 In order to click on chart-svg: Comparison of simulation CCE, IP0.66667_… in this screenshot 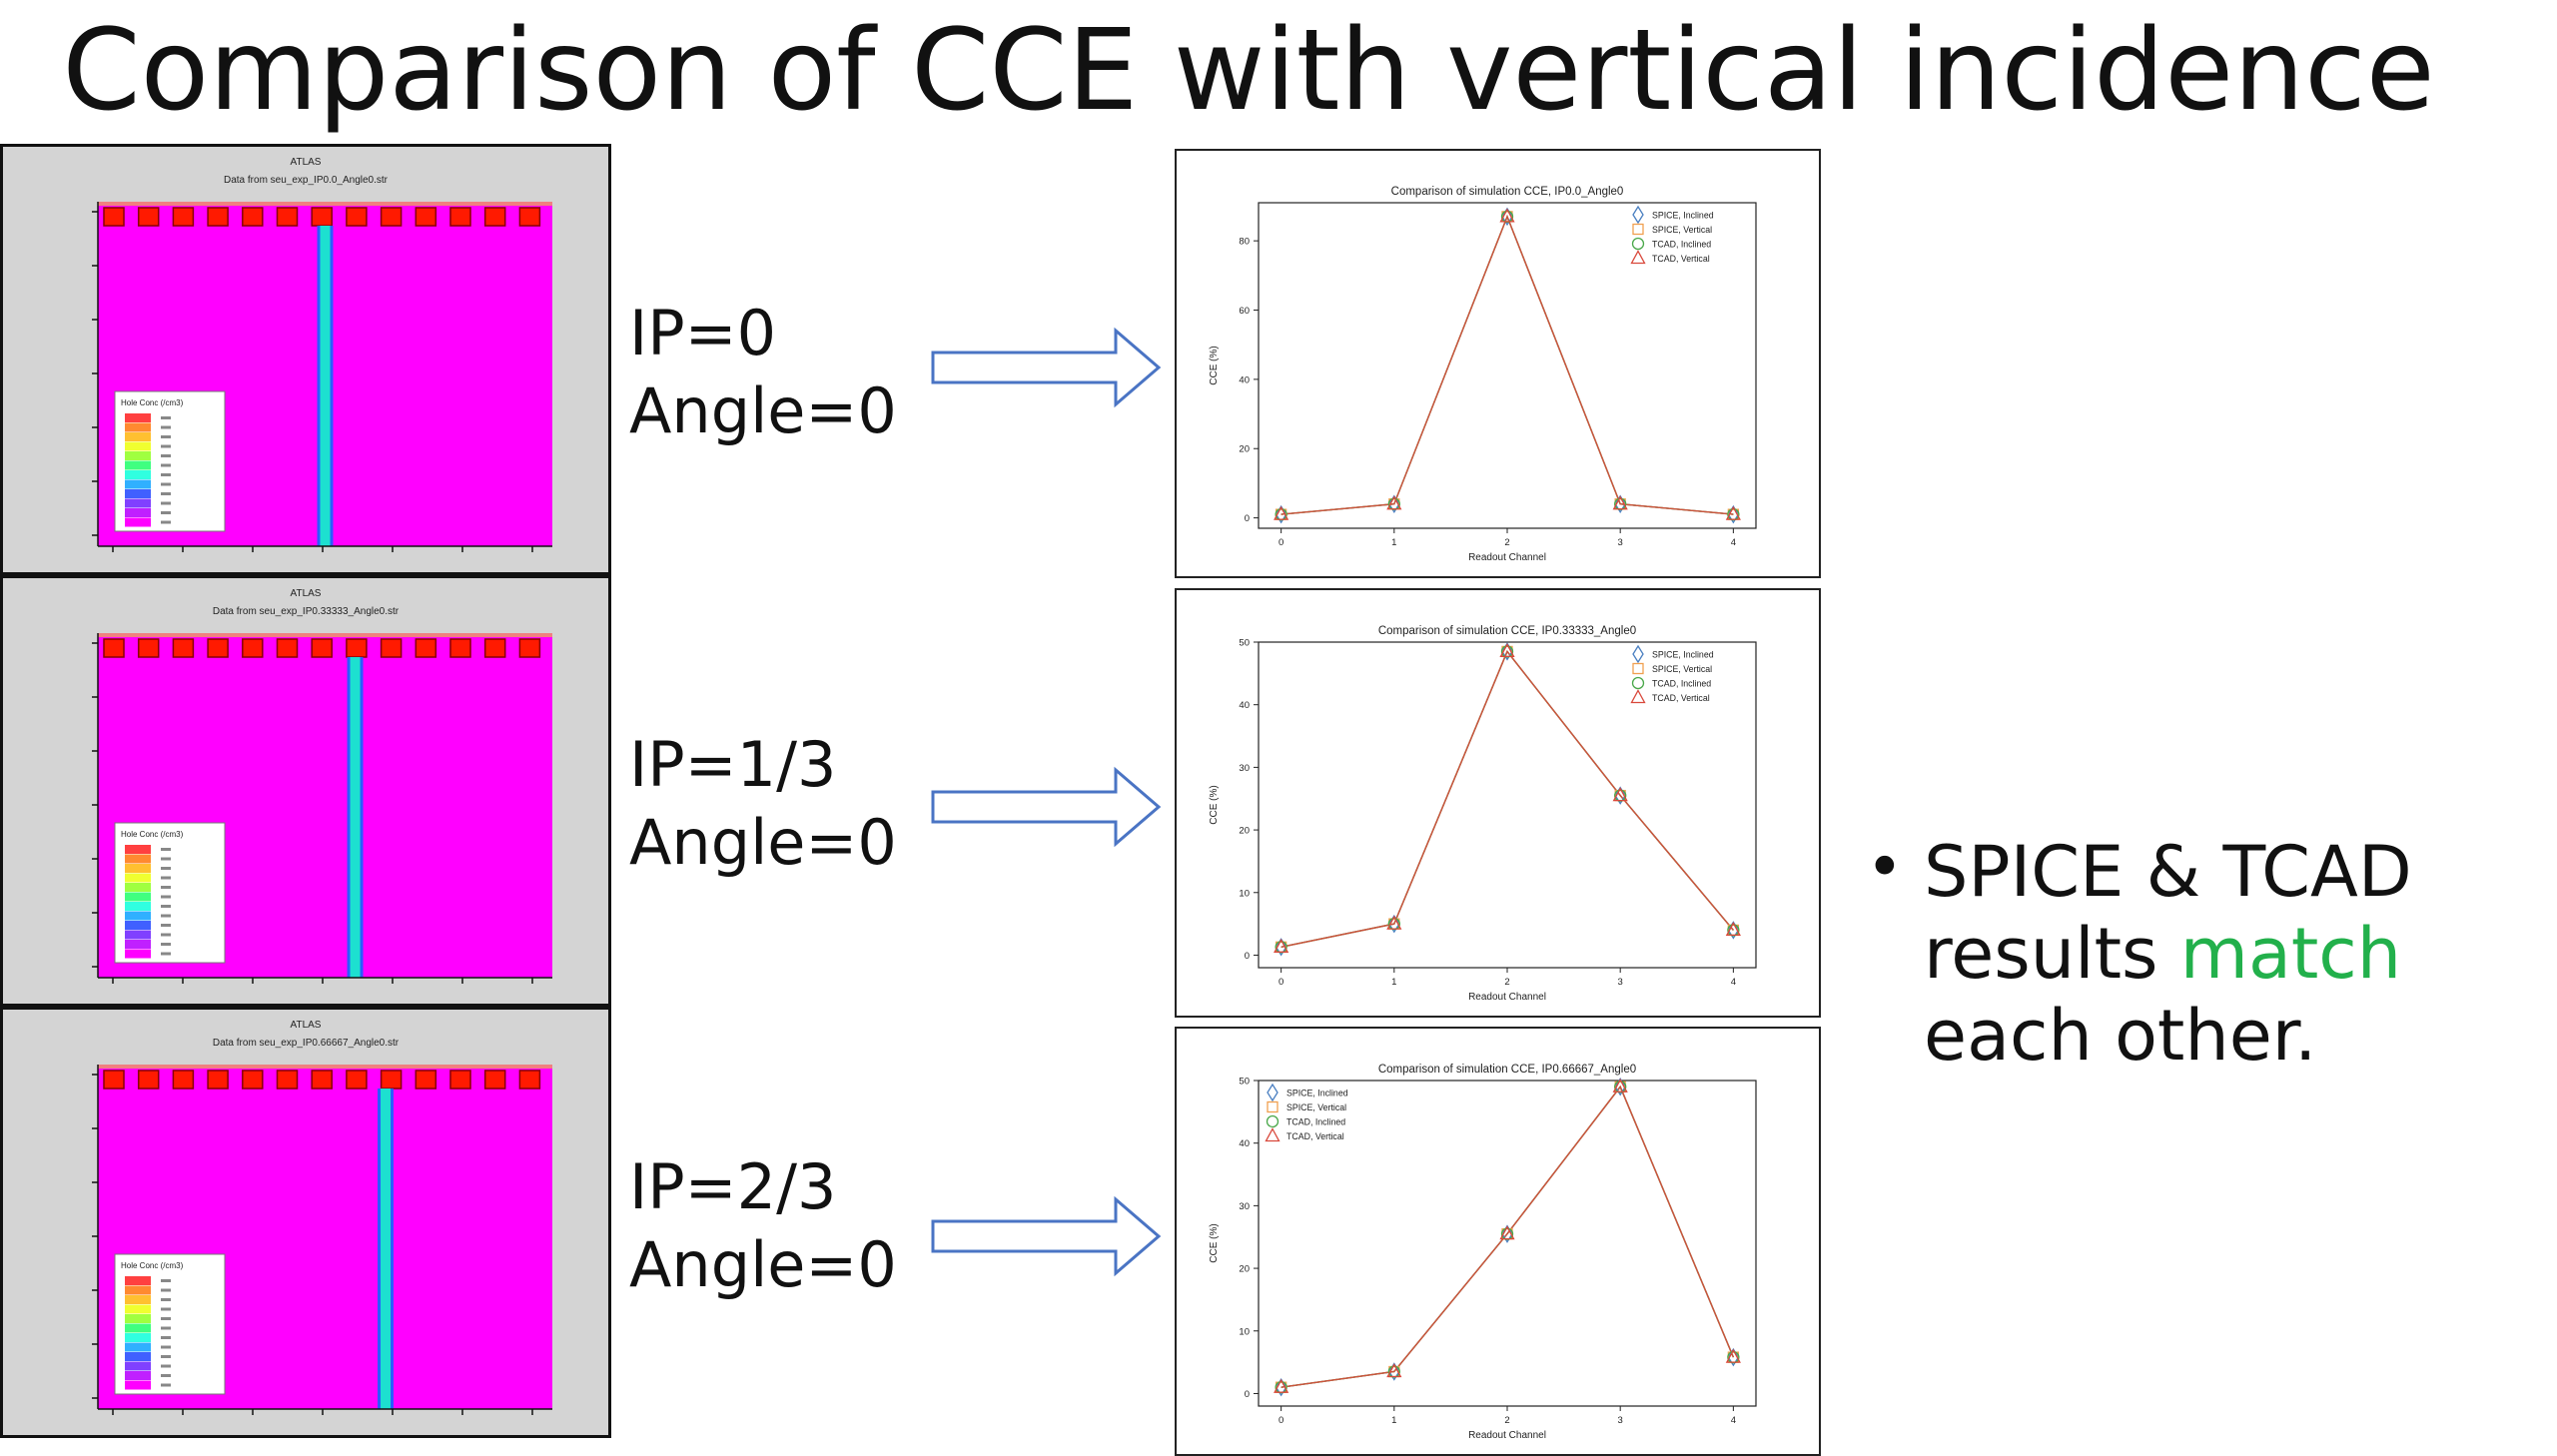, I will do `click(1483, 1252)`.